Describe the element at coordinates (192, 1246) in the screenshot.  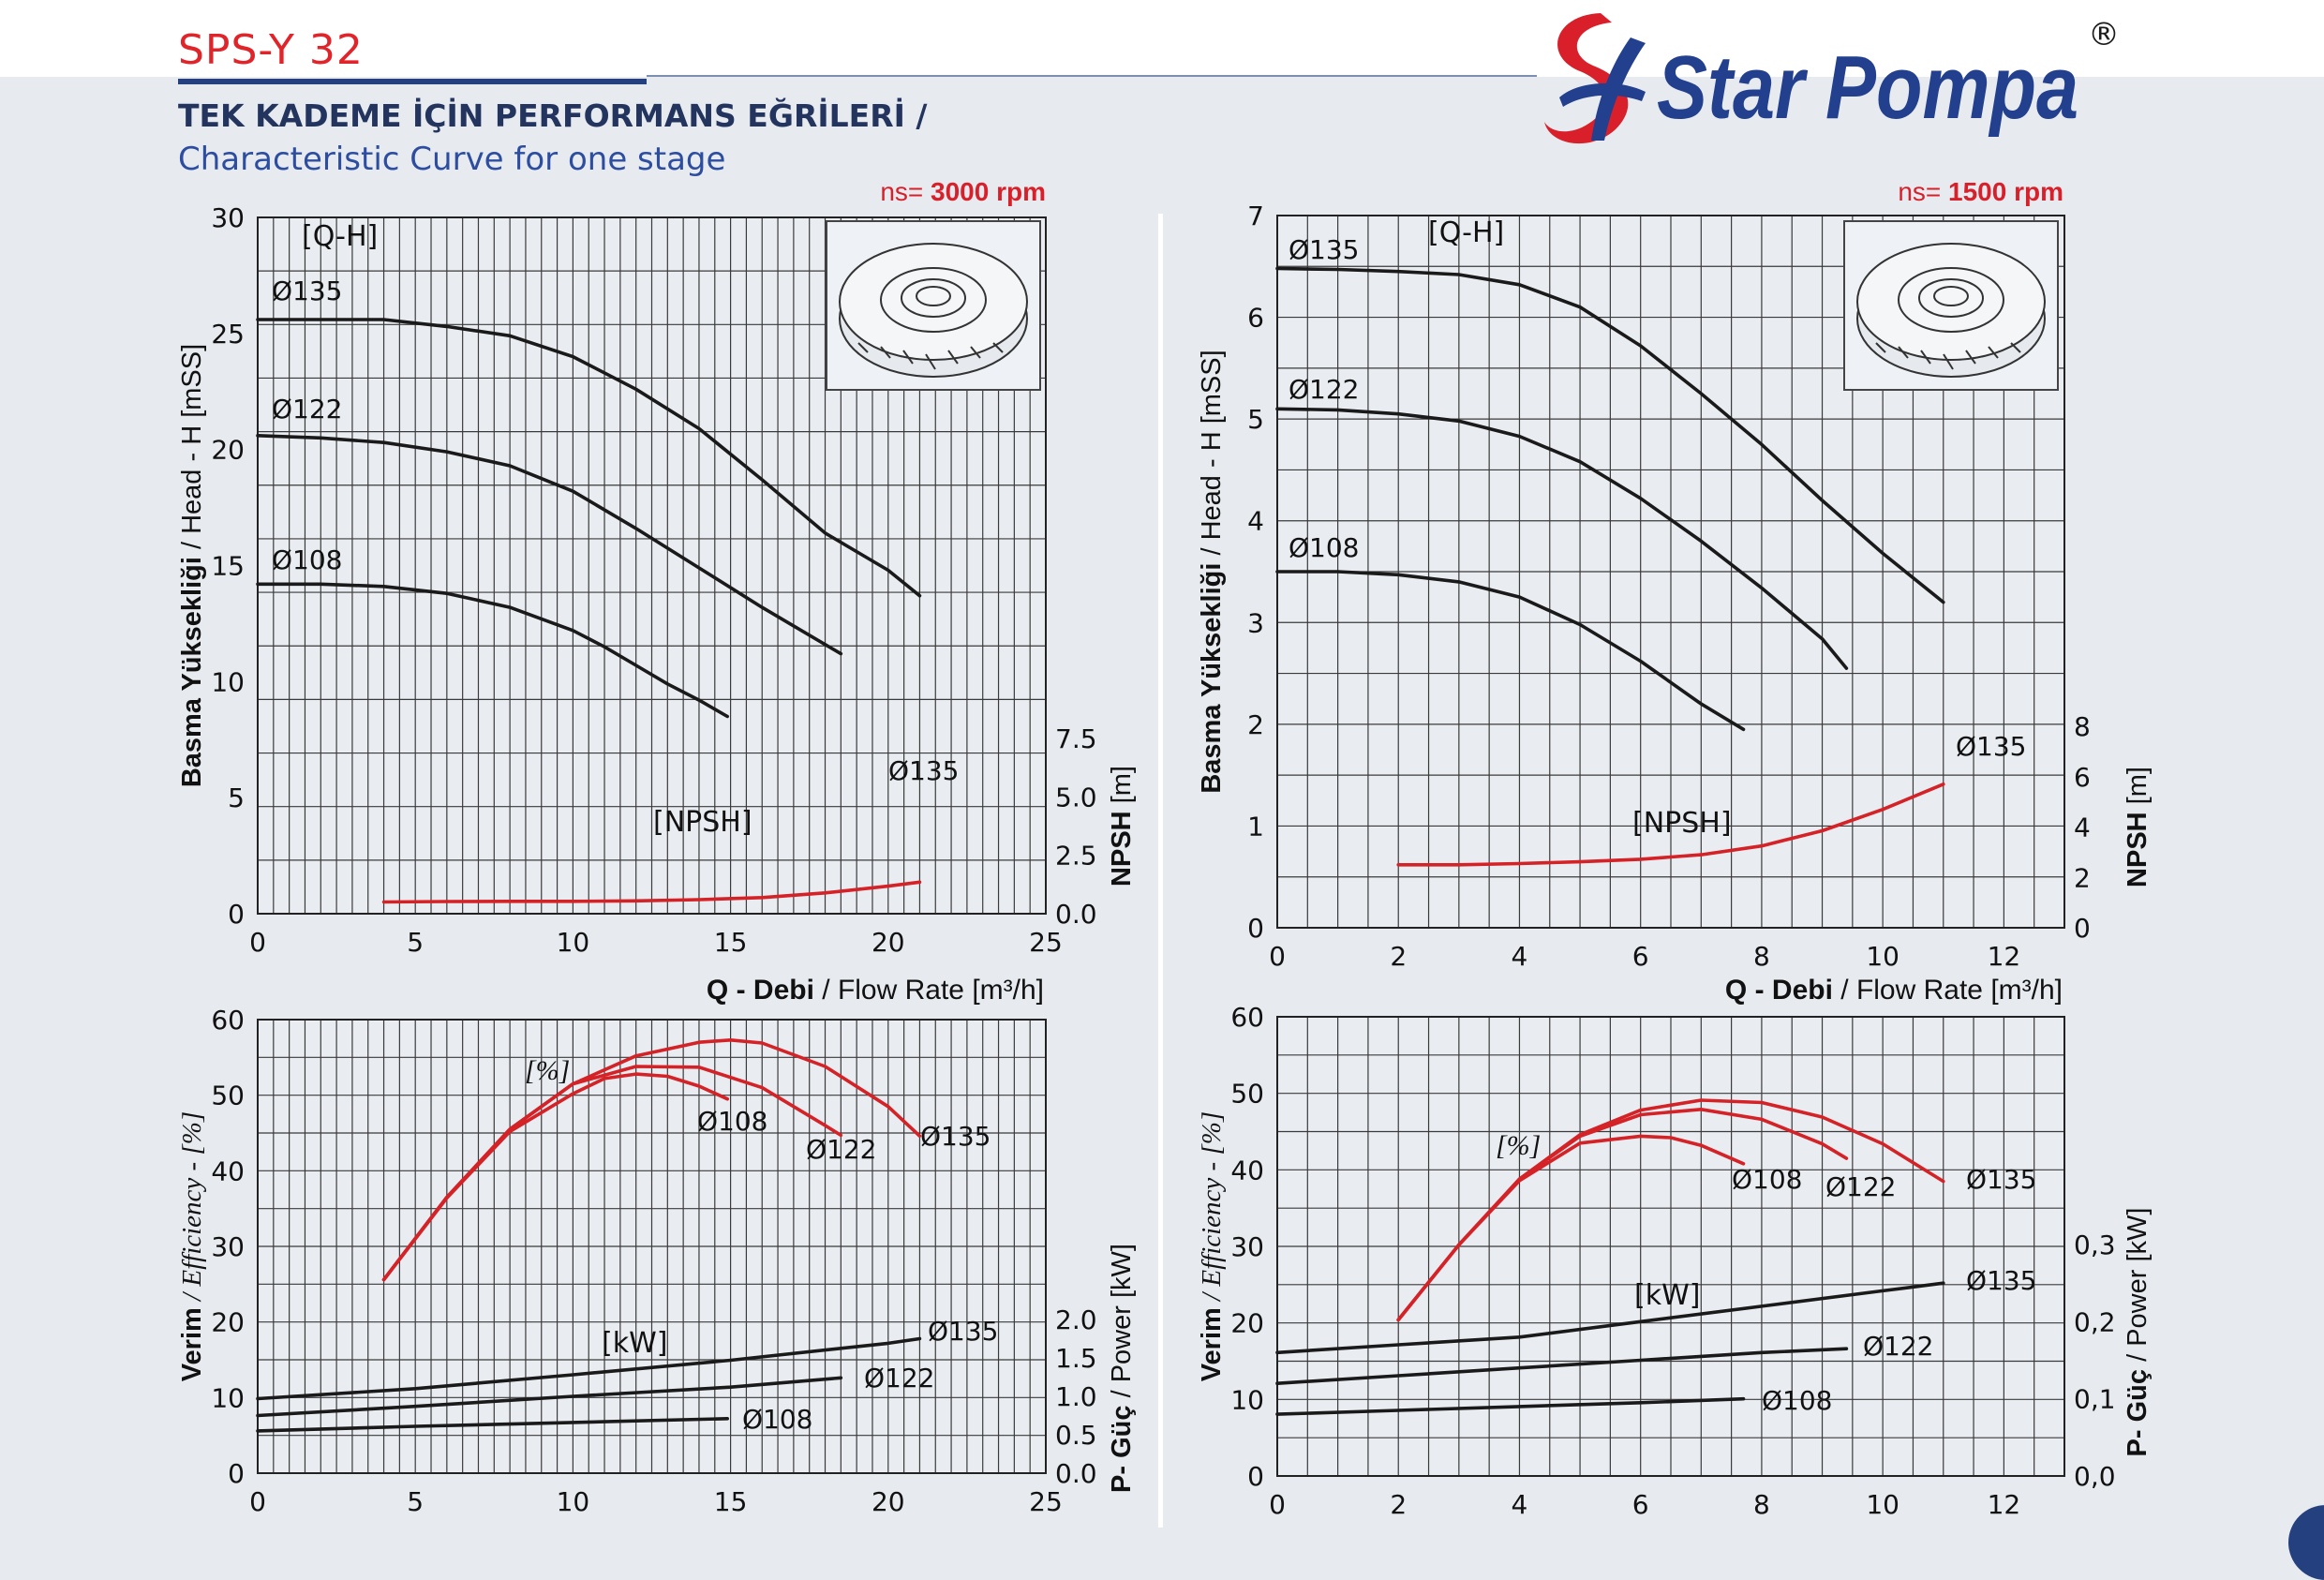
I see `y-axis-label: Verim / Efficiency - [%]` at that location.